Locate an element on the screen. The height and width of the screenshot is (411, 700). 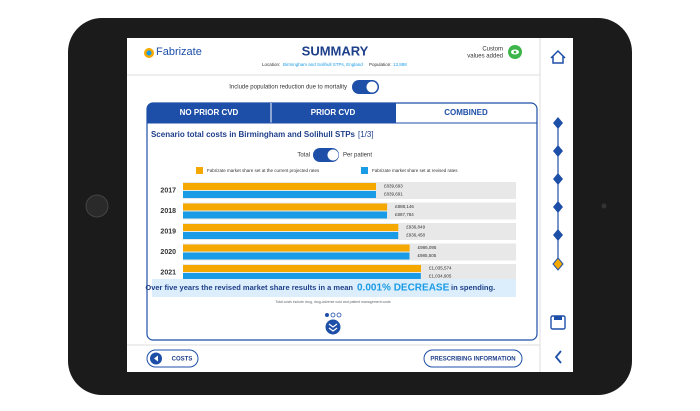
category-label: 2020 is located at coordinates (168, 252).